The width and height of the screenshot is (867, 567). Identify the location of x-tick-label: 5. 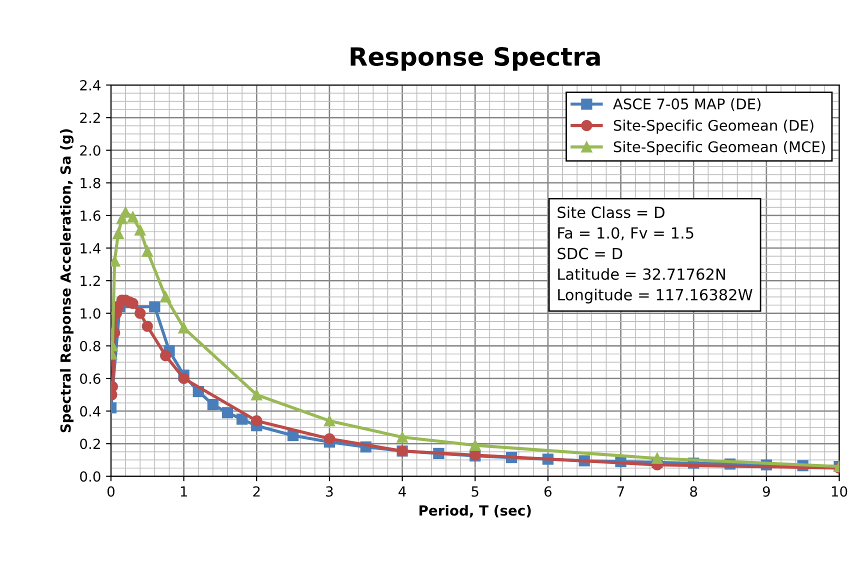
(475, 491).